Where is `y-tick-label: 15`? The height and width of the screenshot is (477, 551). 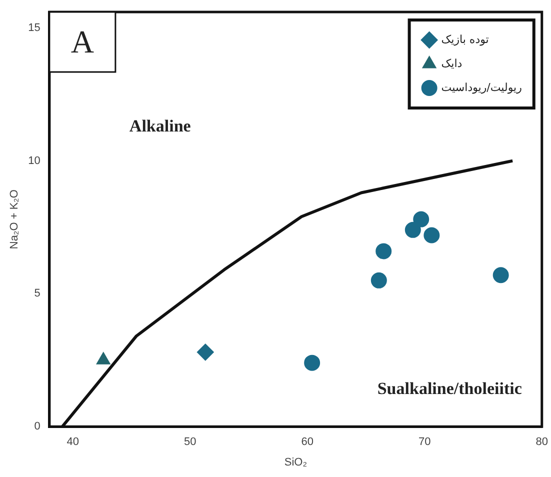 y-tick-label: 15 is located at coordinates (34, 28).